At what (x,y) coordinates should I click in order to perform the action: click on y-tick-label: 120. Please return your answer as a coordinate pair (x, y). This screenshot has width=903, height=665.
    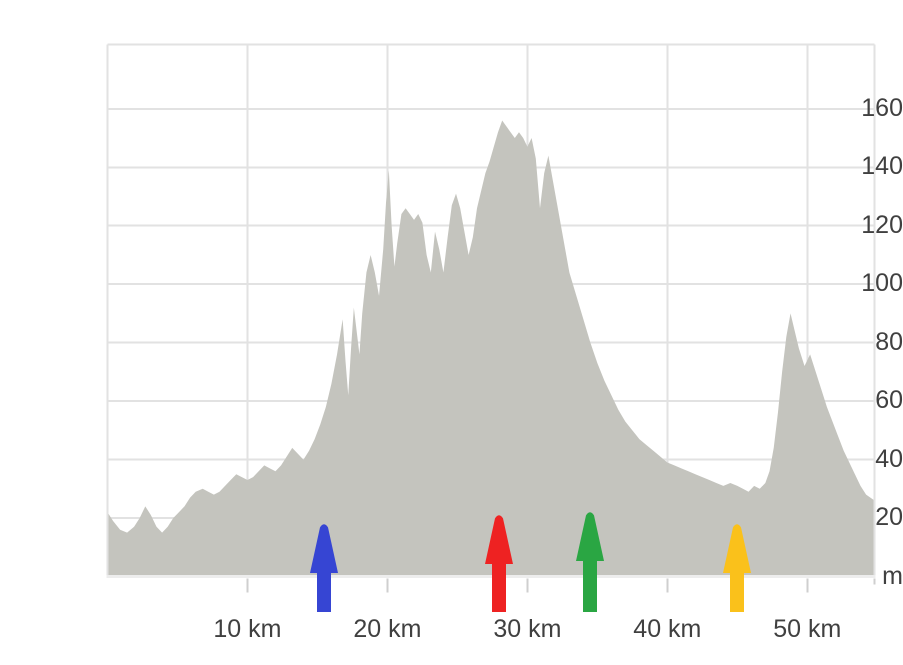
    Looking at the image, I should click on (882, 224).